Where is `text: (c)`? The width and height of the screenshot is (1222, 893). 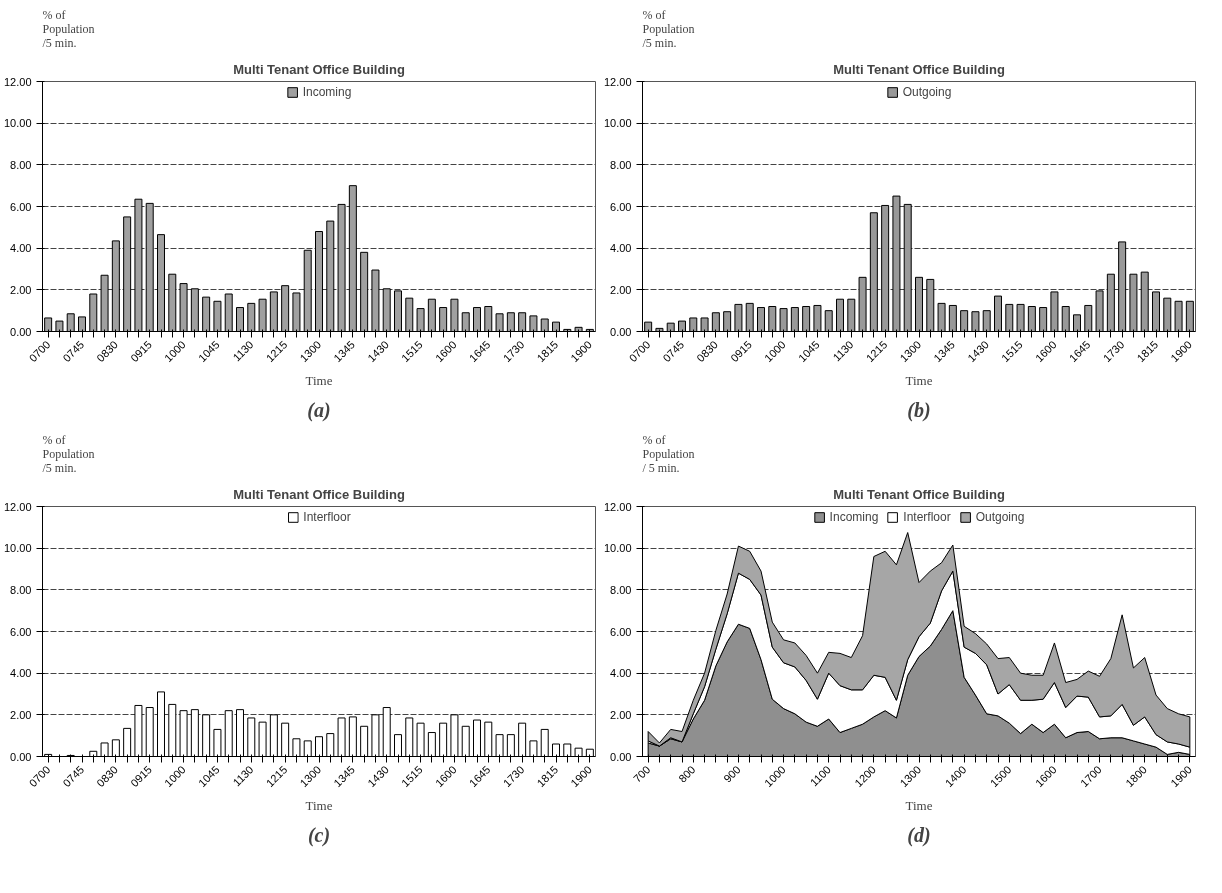
text: (c) is located at coordinates (319, 835).